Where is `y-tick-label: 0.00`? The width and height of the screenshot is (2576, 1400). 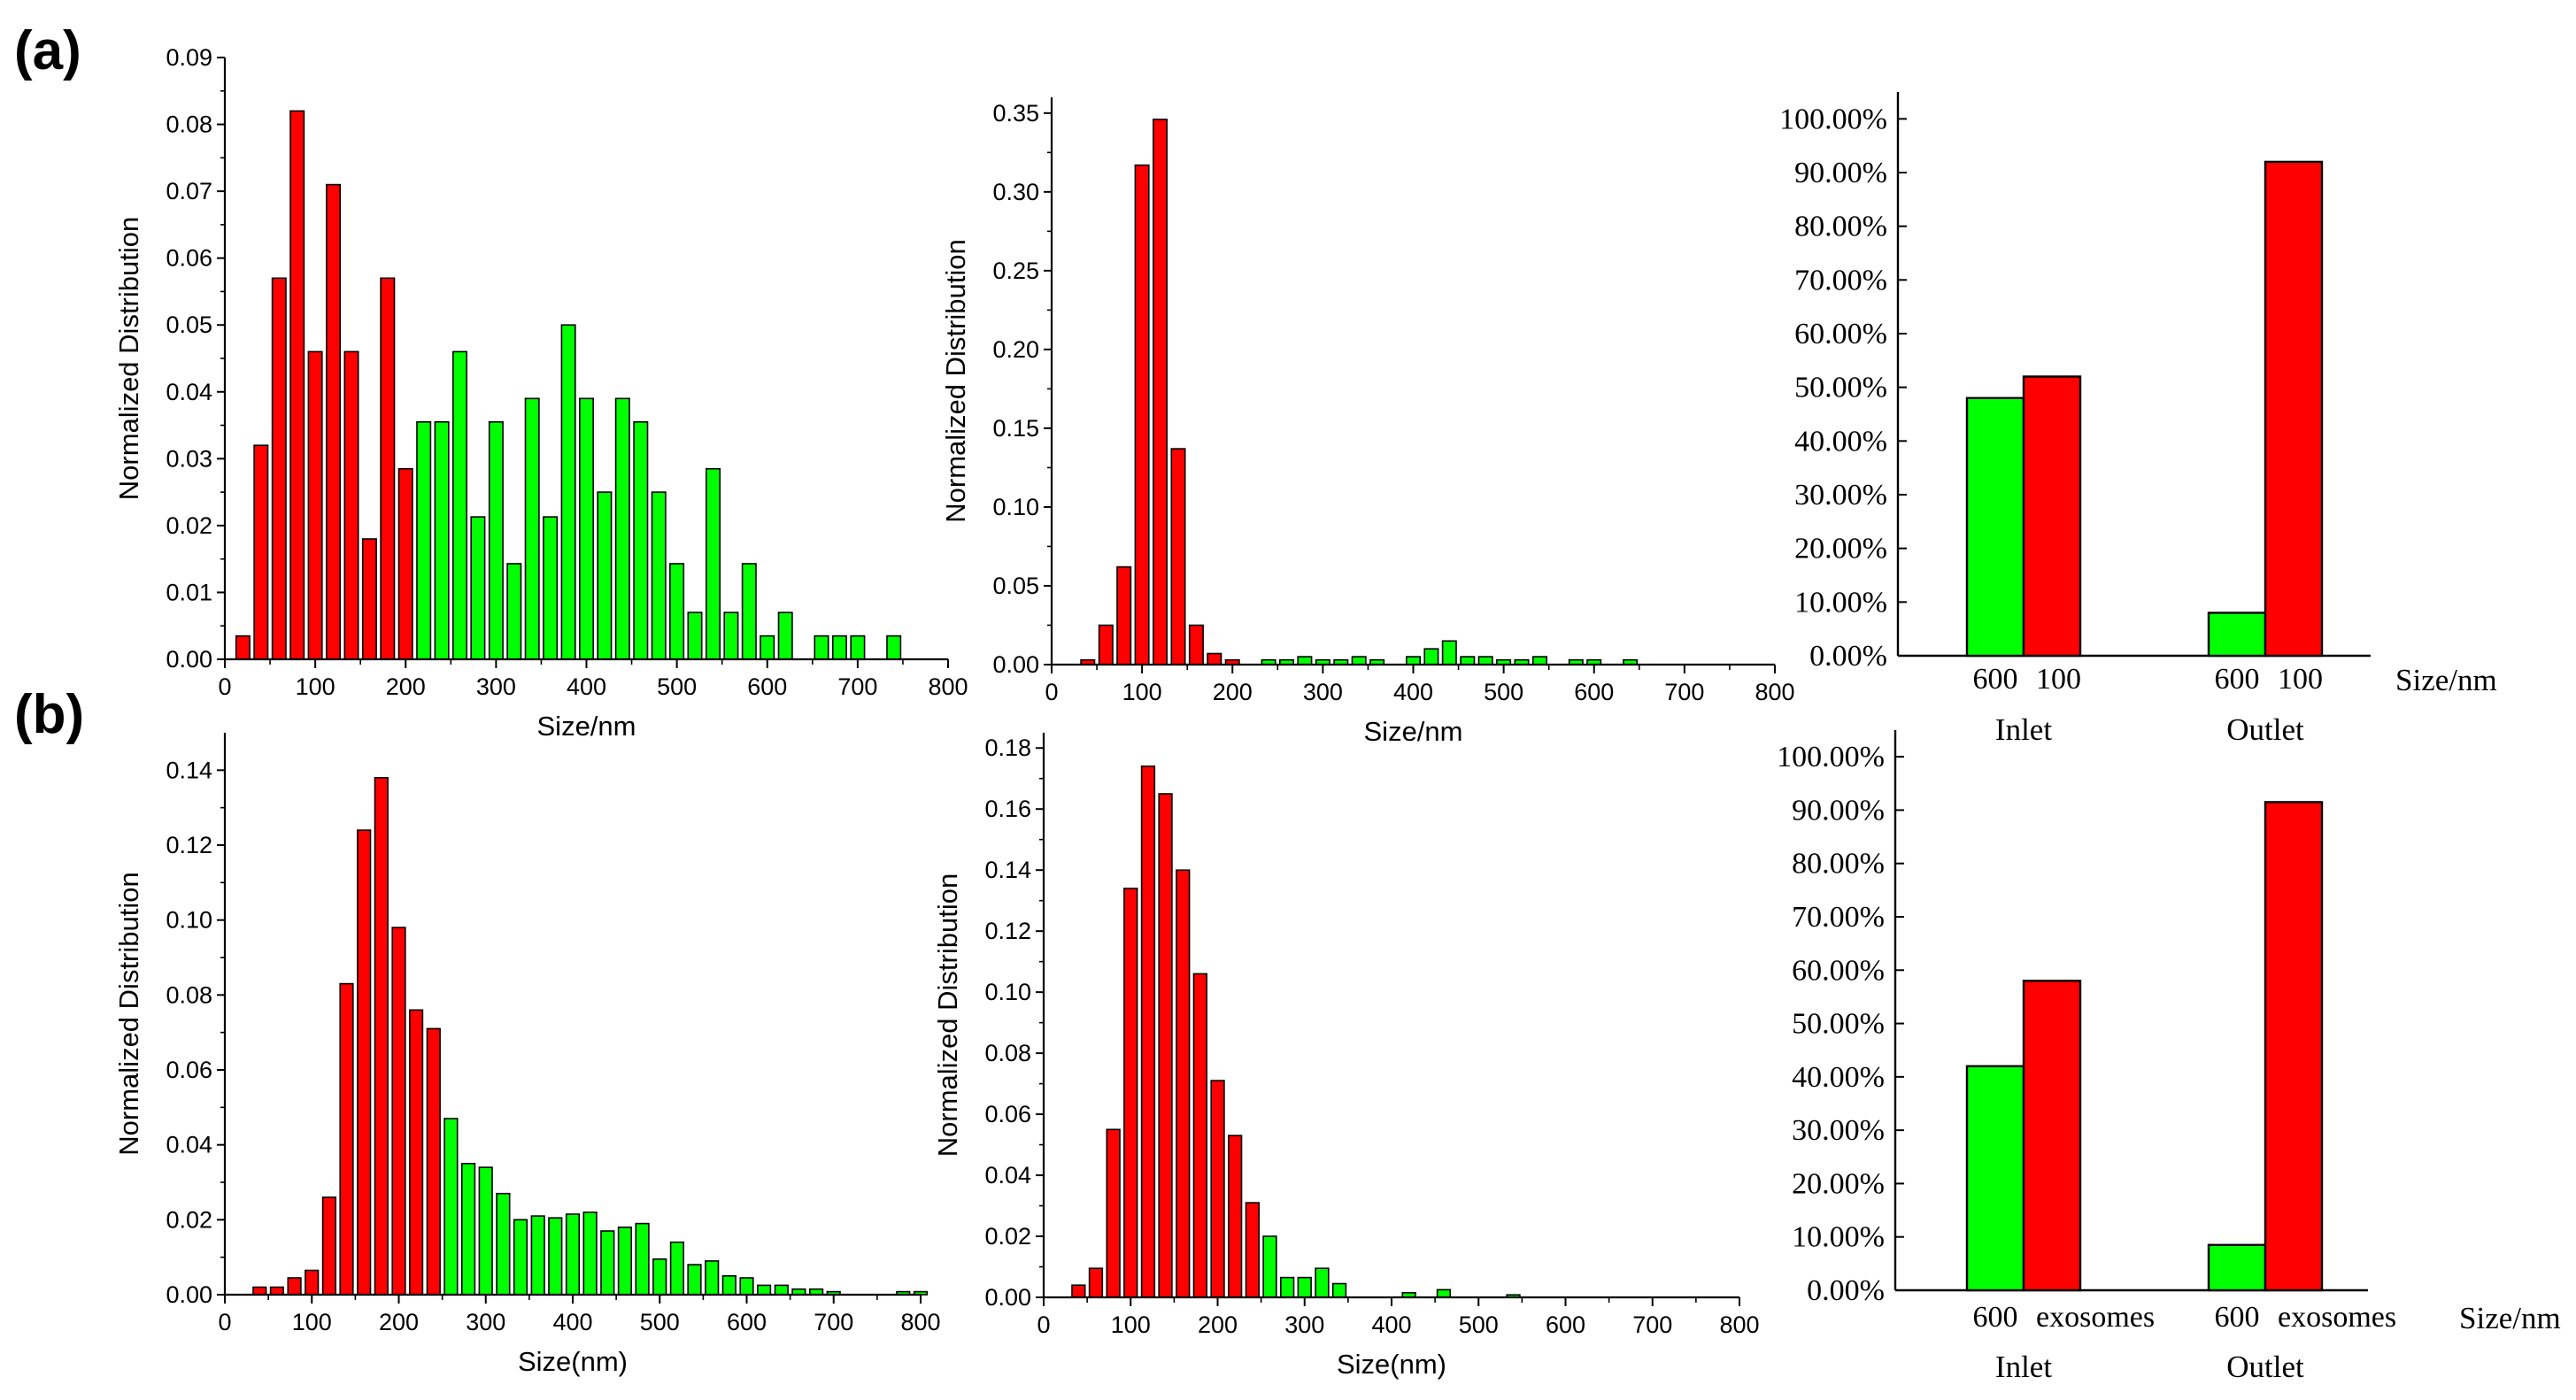
y-tick-label: 0.00 is located at coordinates (189, 1294).